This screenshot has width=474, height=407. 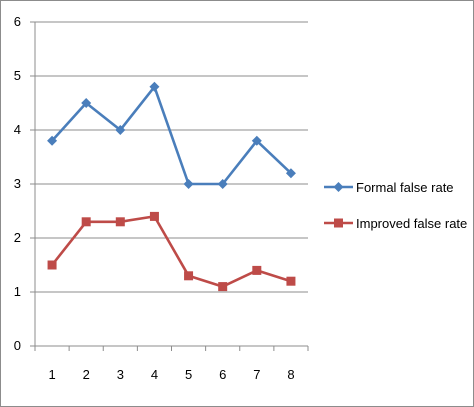 I want to click on y-tick-label: 5, so click(x=17, y=75).